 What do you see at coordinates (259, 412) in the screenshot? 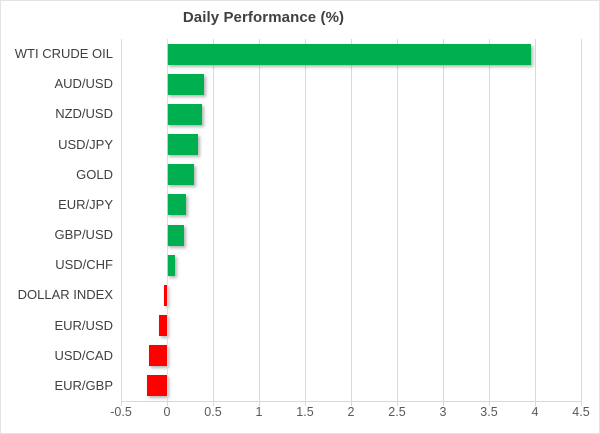
I see `x-axis-tick-label: 1` at bounding box center [259, 412].